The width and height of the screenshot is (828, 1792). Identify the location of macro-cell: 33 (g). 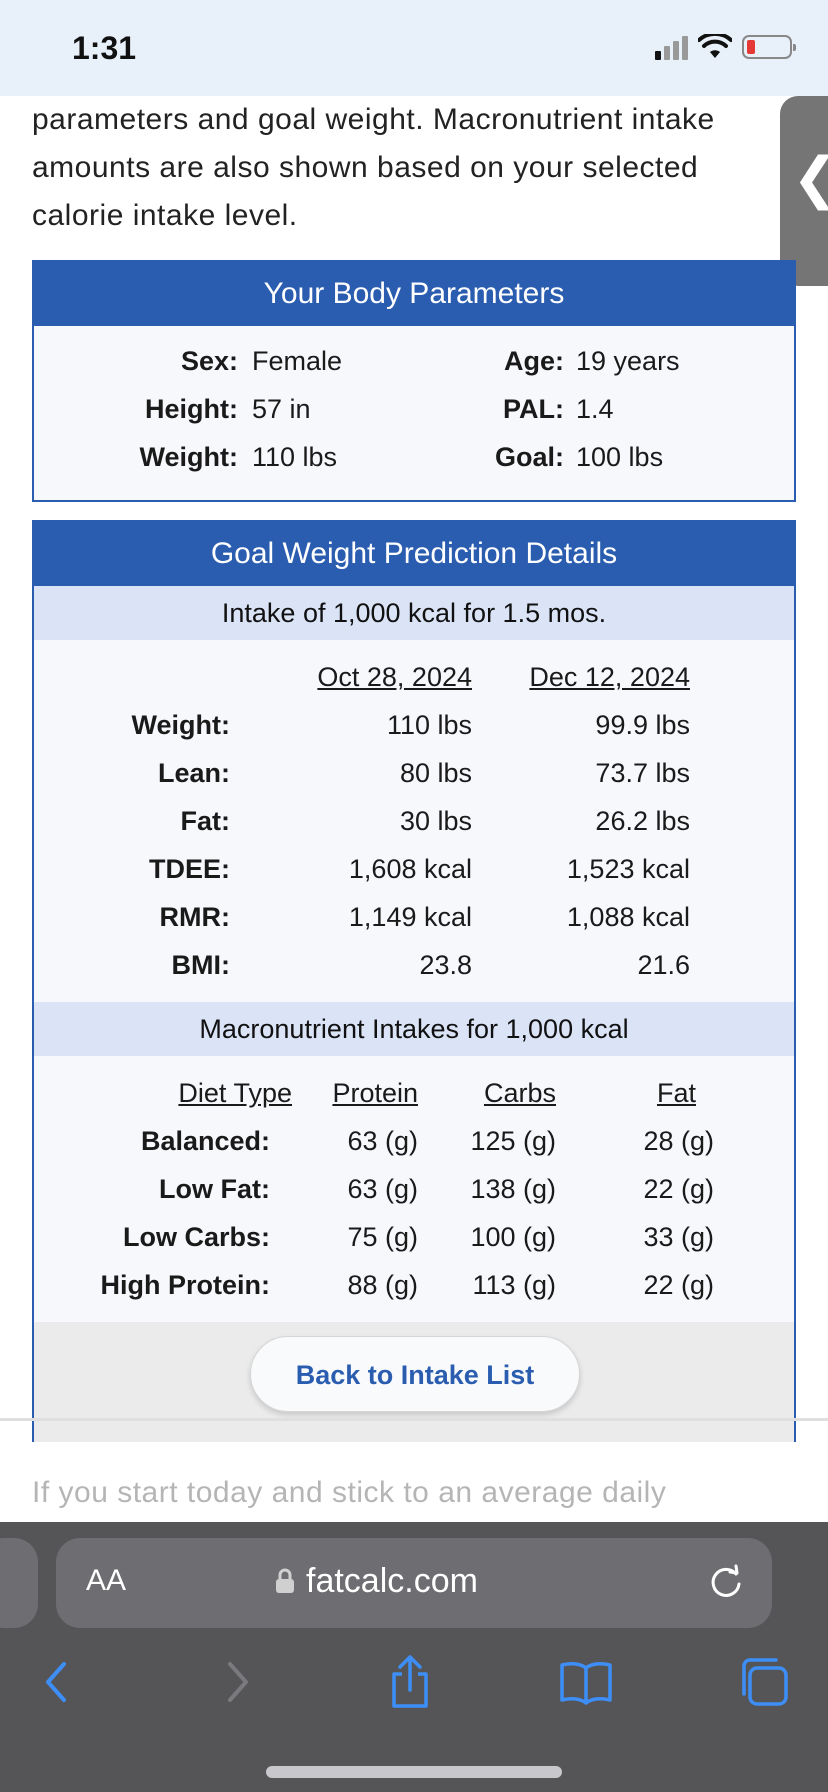
(678, 1237).